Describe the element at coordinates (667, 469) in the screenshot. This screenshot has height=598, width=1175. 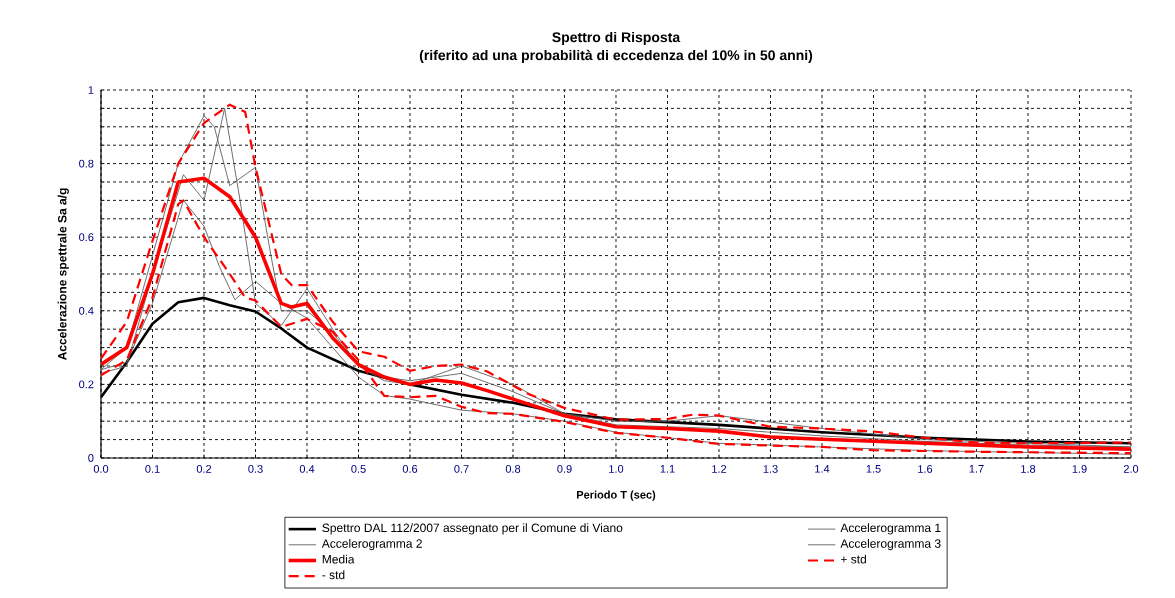
I see `x-tick-label: 1.1` at that location.